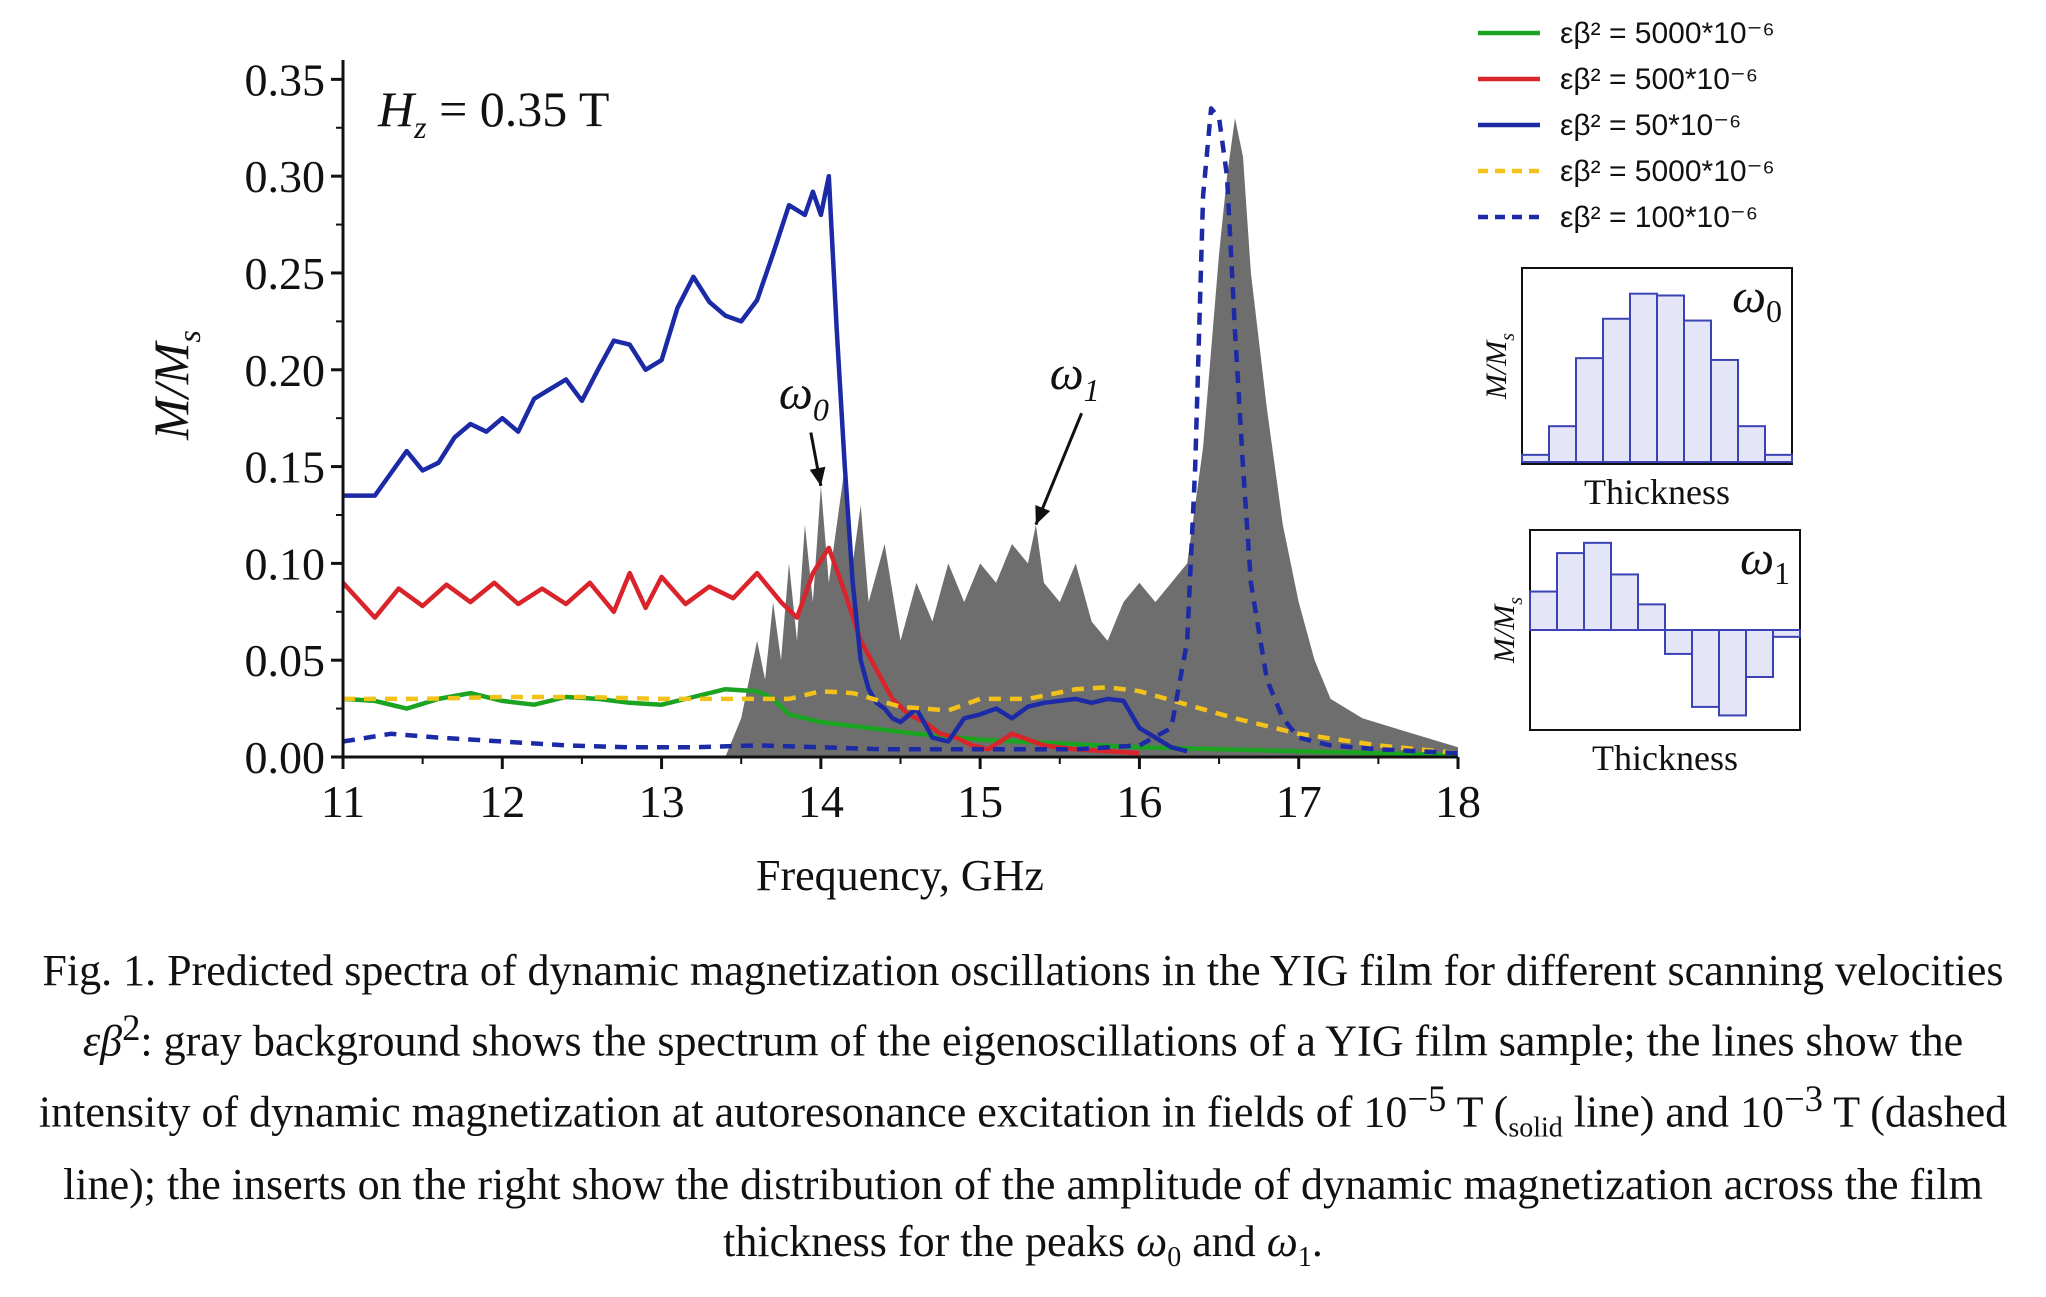  I want to click on caption-and: and, so click(1224, 1242).